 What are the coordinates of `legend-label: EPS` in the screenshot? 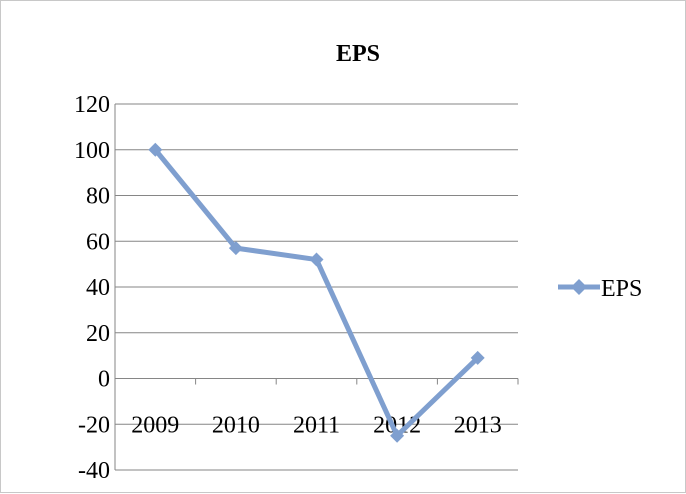 It's located at (621, 289).